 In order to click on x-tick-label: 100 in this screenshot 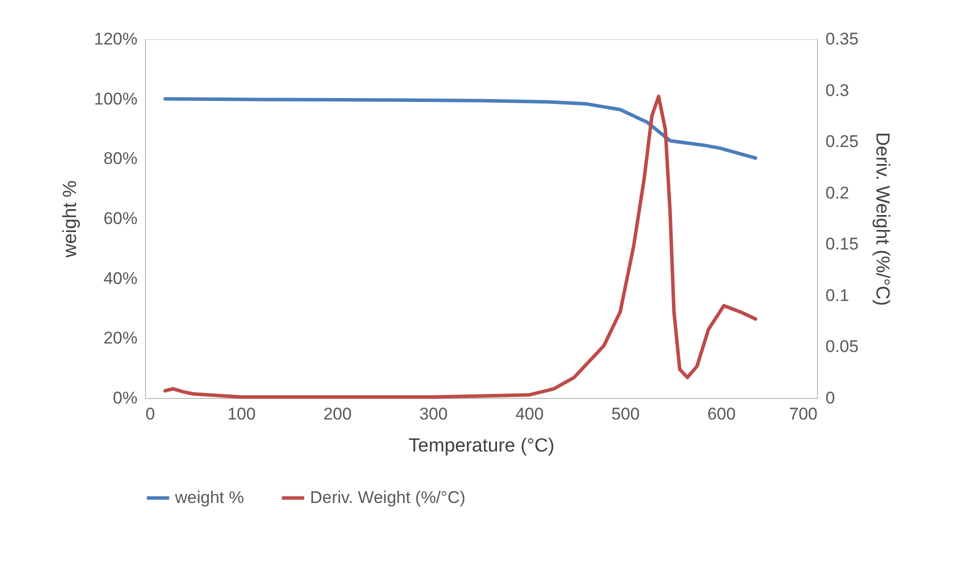, I will do `click(241, 414)`.